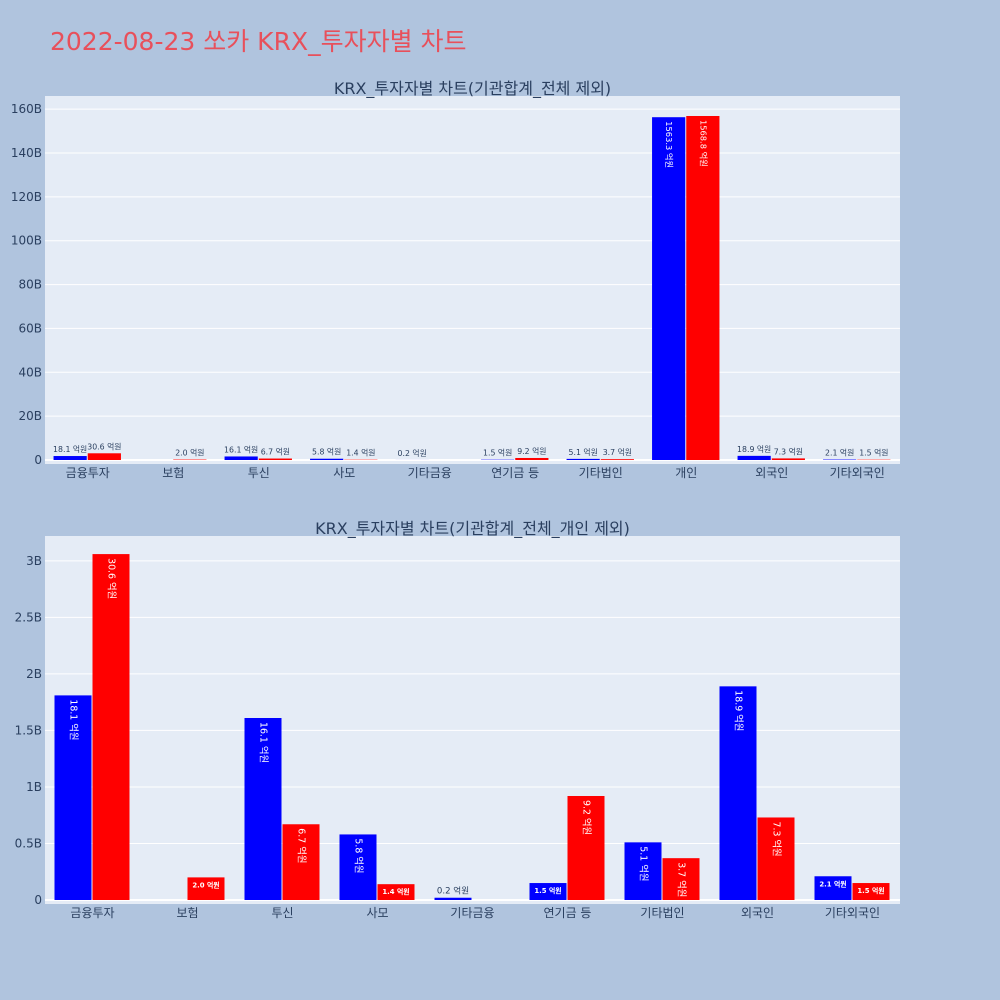 This screenshot has width=1000, height=1000. I want to click on y-tick-label: 3B, so click(34, 561).